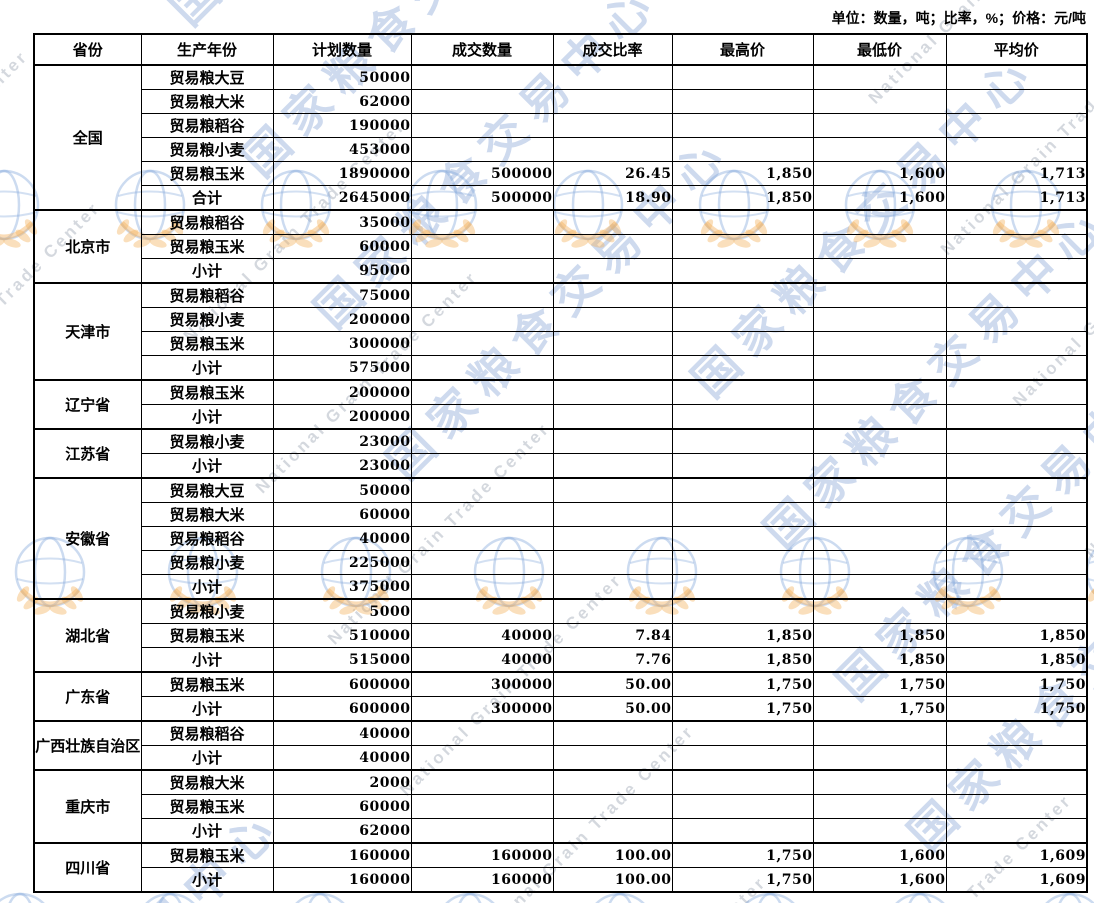  I want to click on table-row: 贸易粮小麦 225000, so click(561, 562).